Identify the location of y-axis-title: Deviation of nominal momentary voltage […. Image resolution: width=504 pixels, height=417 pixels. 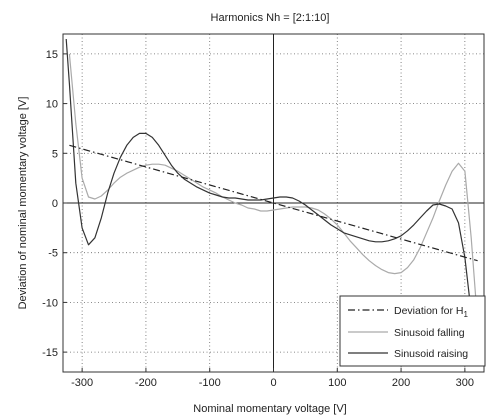
(23, 203).